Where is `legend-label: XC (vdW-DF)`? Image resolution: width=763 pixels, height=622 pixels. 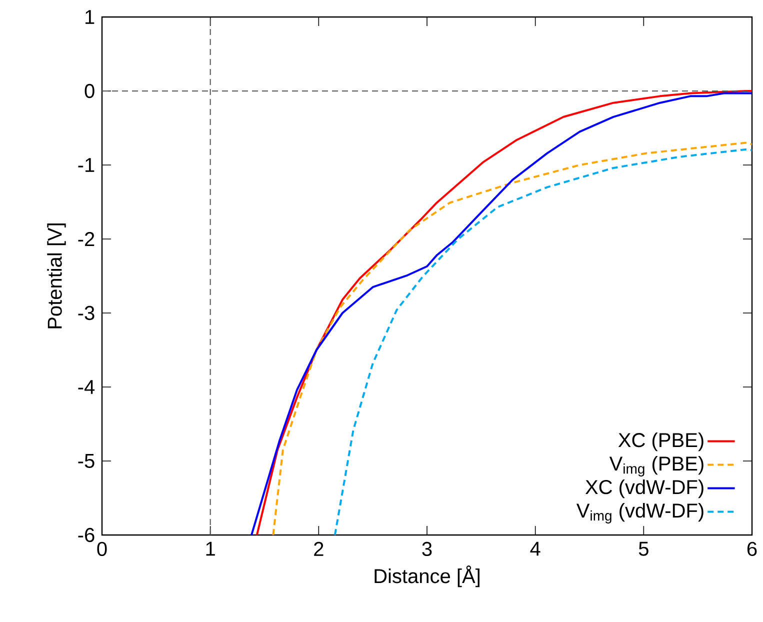
legend-label: XC (vdW-DF) is located at coordinates (644, 488).